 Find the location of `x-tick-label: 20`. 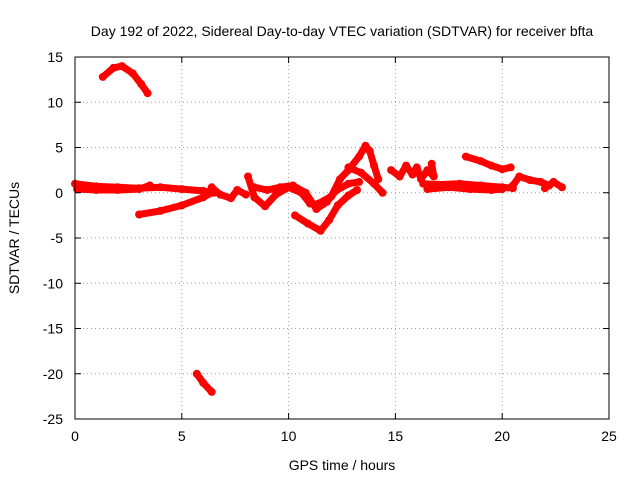

x-tick-label: 20 is located at coordinates (502, 436).